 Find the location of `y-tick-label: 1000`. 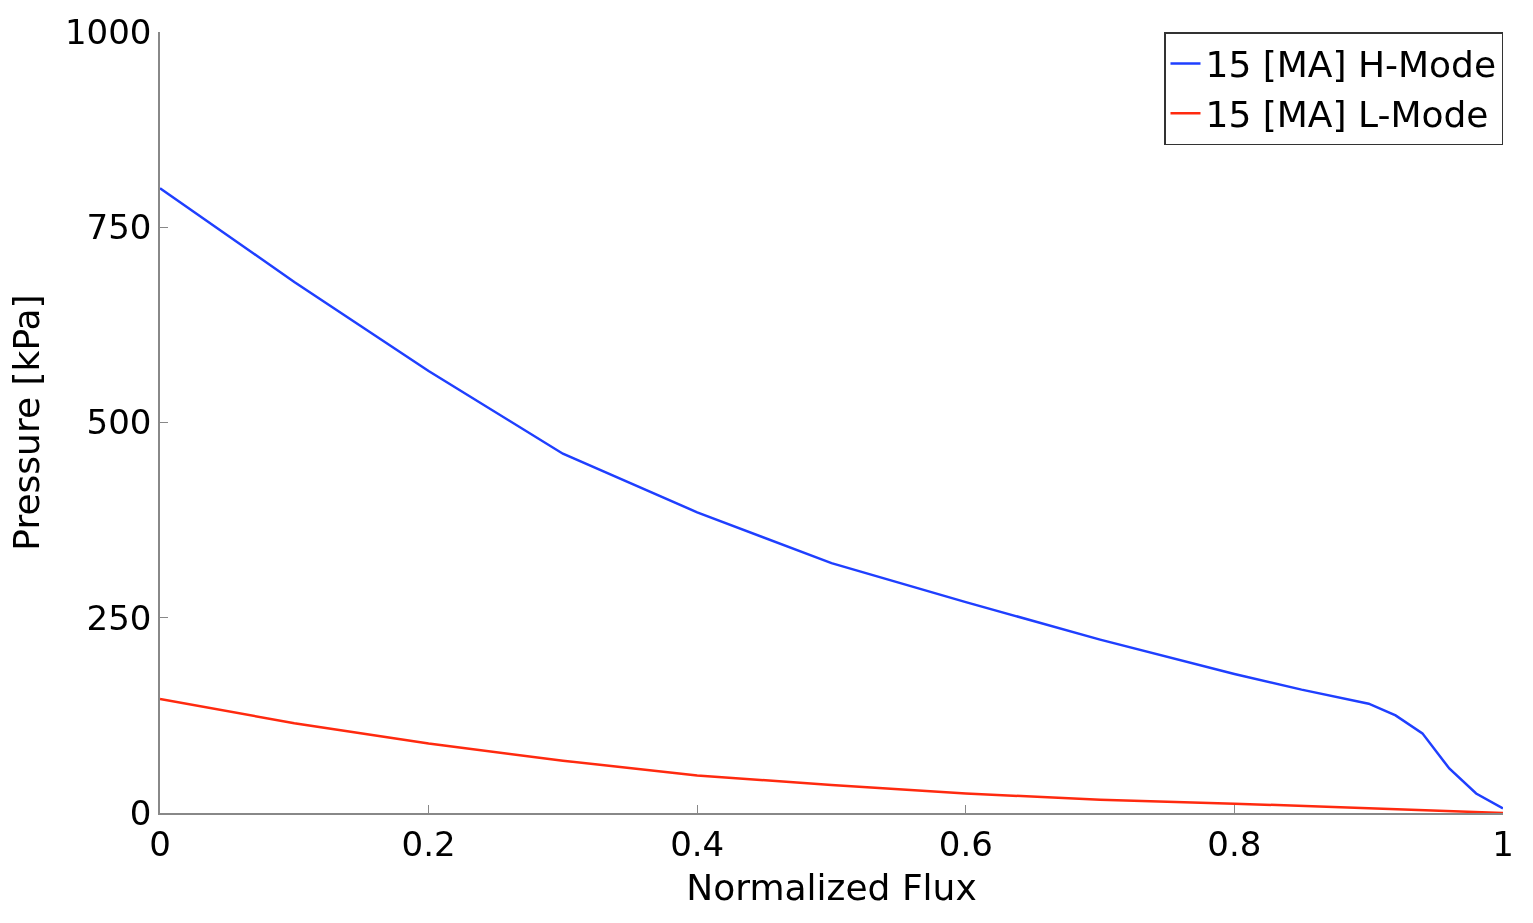

y-tick-label: 1000 is located at coordinates (108, 31).